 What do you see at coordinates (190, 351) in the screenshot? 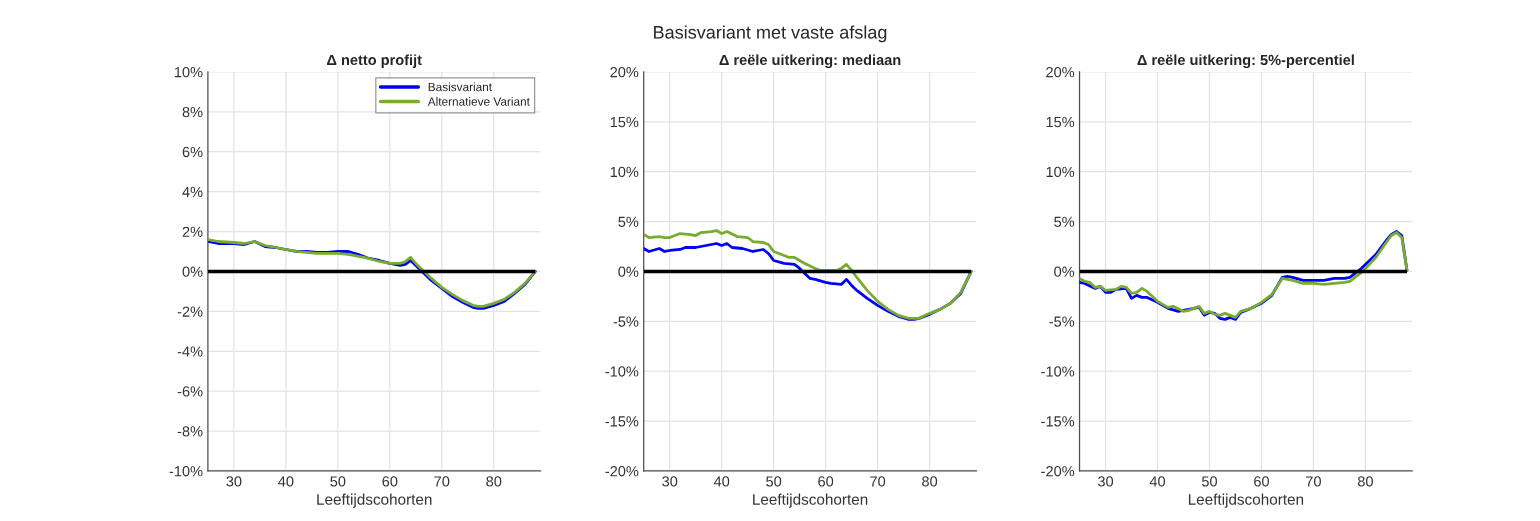
I see `y-tick-label: -4%` at bounding box center [190, 351].